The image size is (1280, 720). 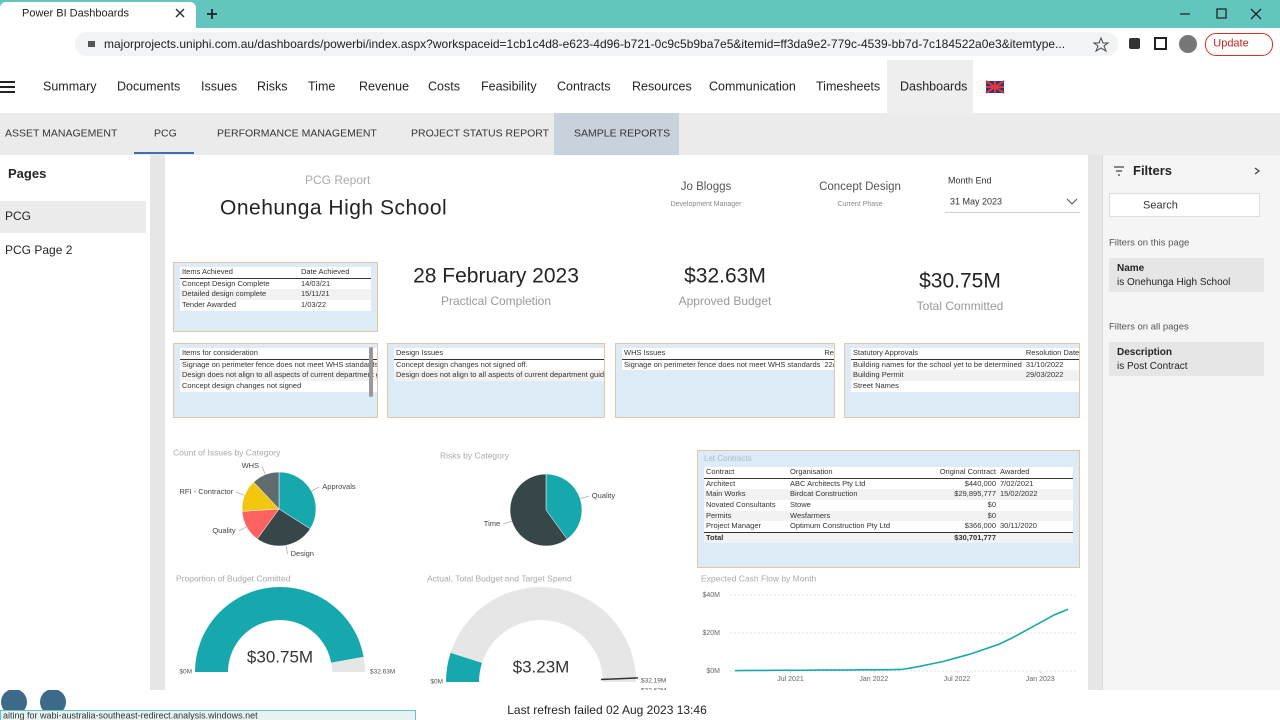 I want to click on subtab: PCG, so click(x=165, y=133).